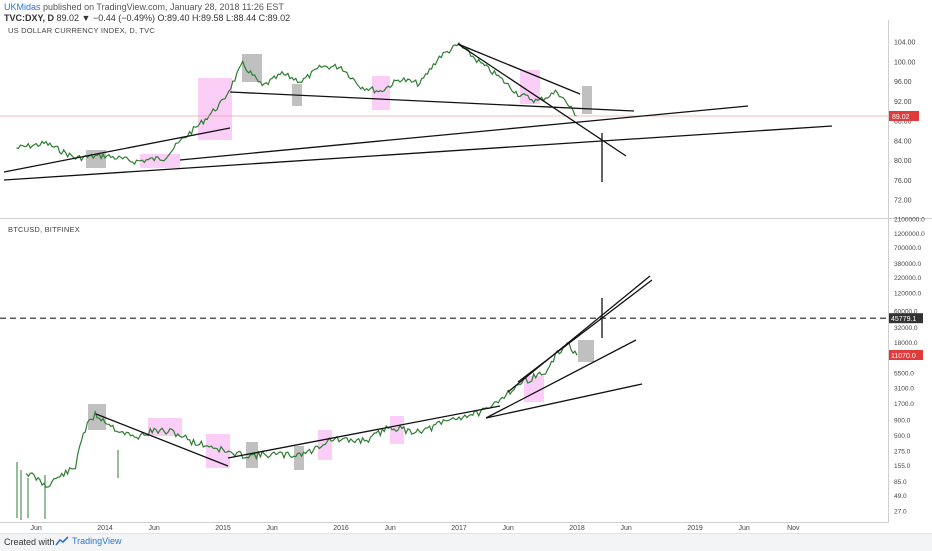 The height and width of the screenshot is (551, 932). Describe the element at coordinates (902, 451) in the screenshot. I see `btc-tick-label: 275.0` at that location.